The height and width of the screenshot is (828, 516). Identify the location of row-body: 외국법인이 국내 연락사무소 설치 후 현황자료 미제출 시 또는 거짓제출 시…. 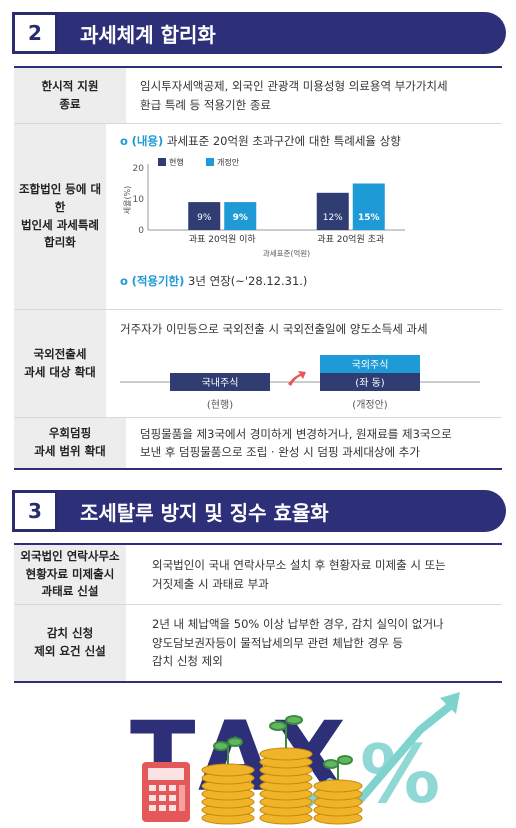
(314, 574).